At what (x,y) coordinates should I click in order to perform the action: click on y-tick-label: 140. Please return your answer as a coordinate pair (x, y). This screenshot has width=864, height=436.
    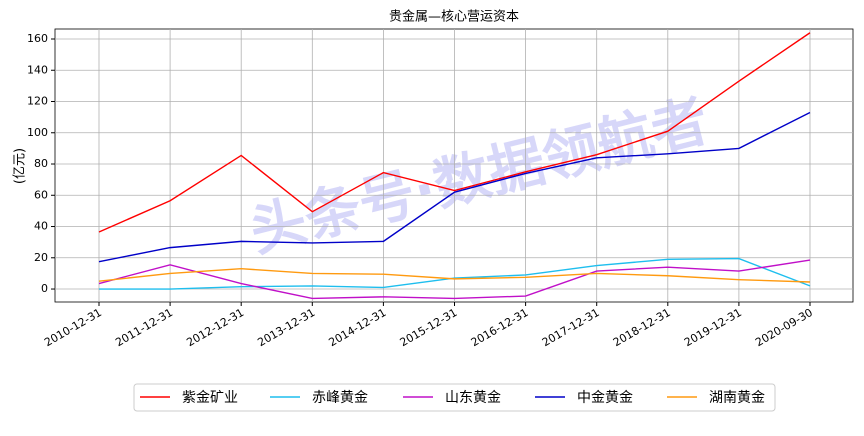
    Looking at the image, I should click on (37, 69).